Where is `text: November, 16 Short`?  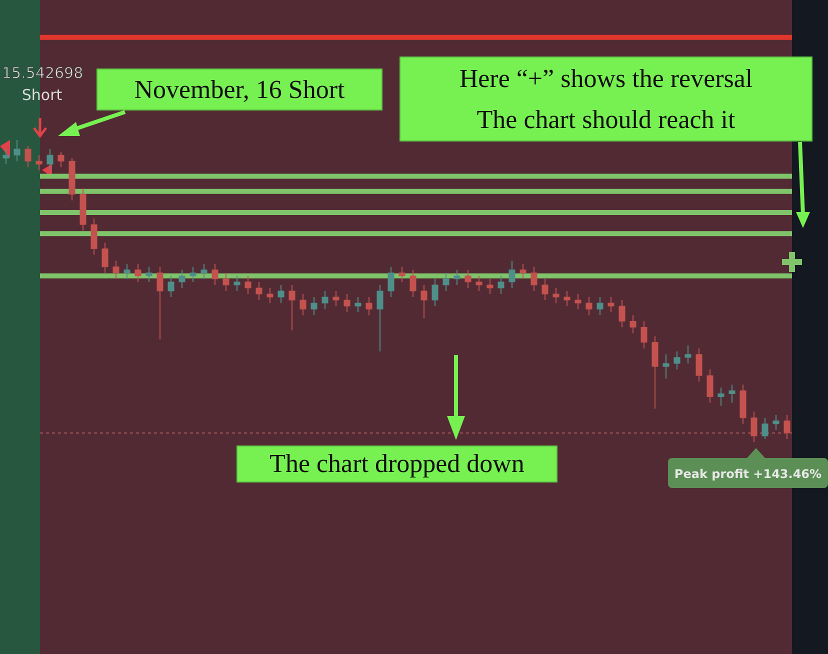 text: November, 16 Short is located at coordinates (240, 89).